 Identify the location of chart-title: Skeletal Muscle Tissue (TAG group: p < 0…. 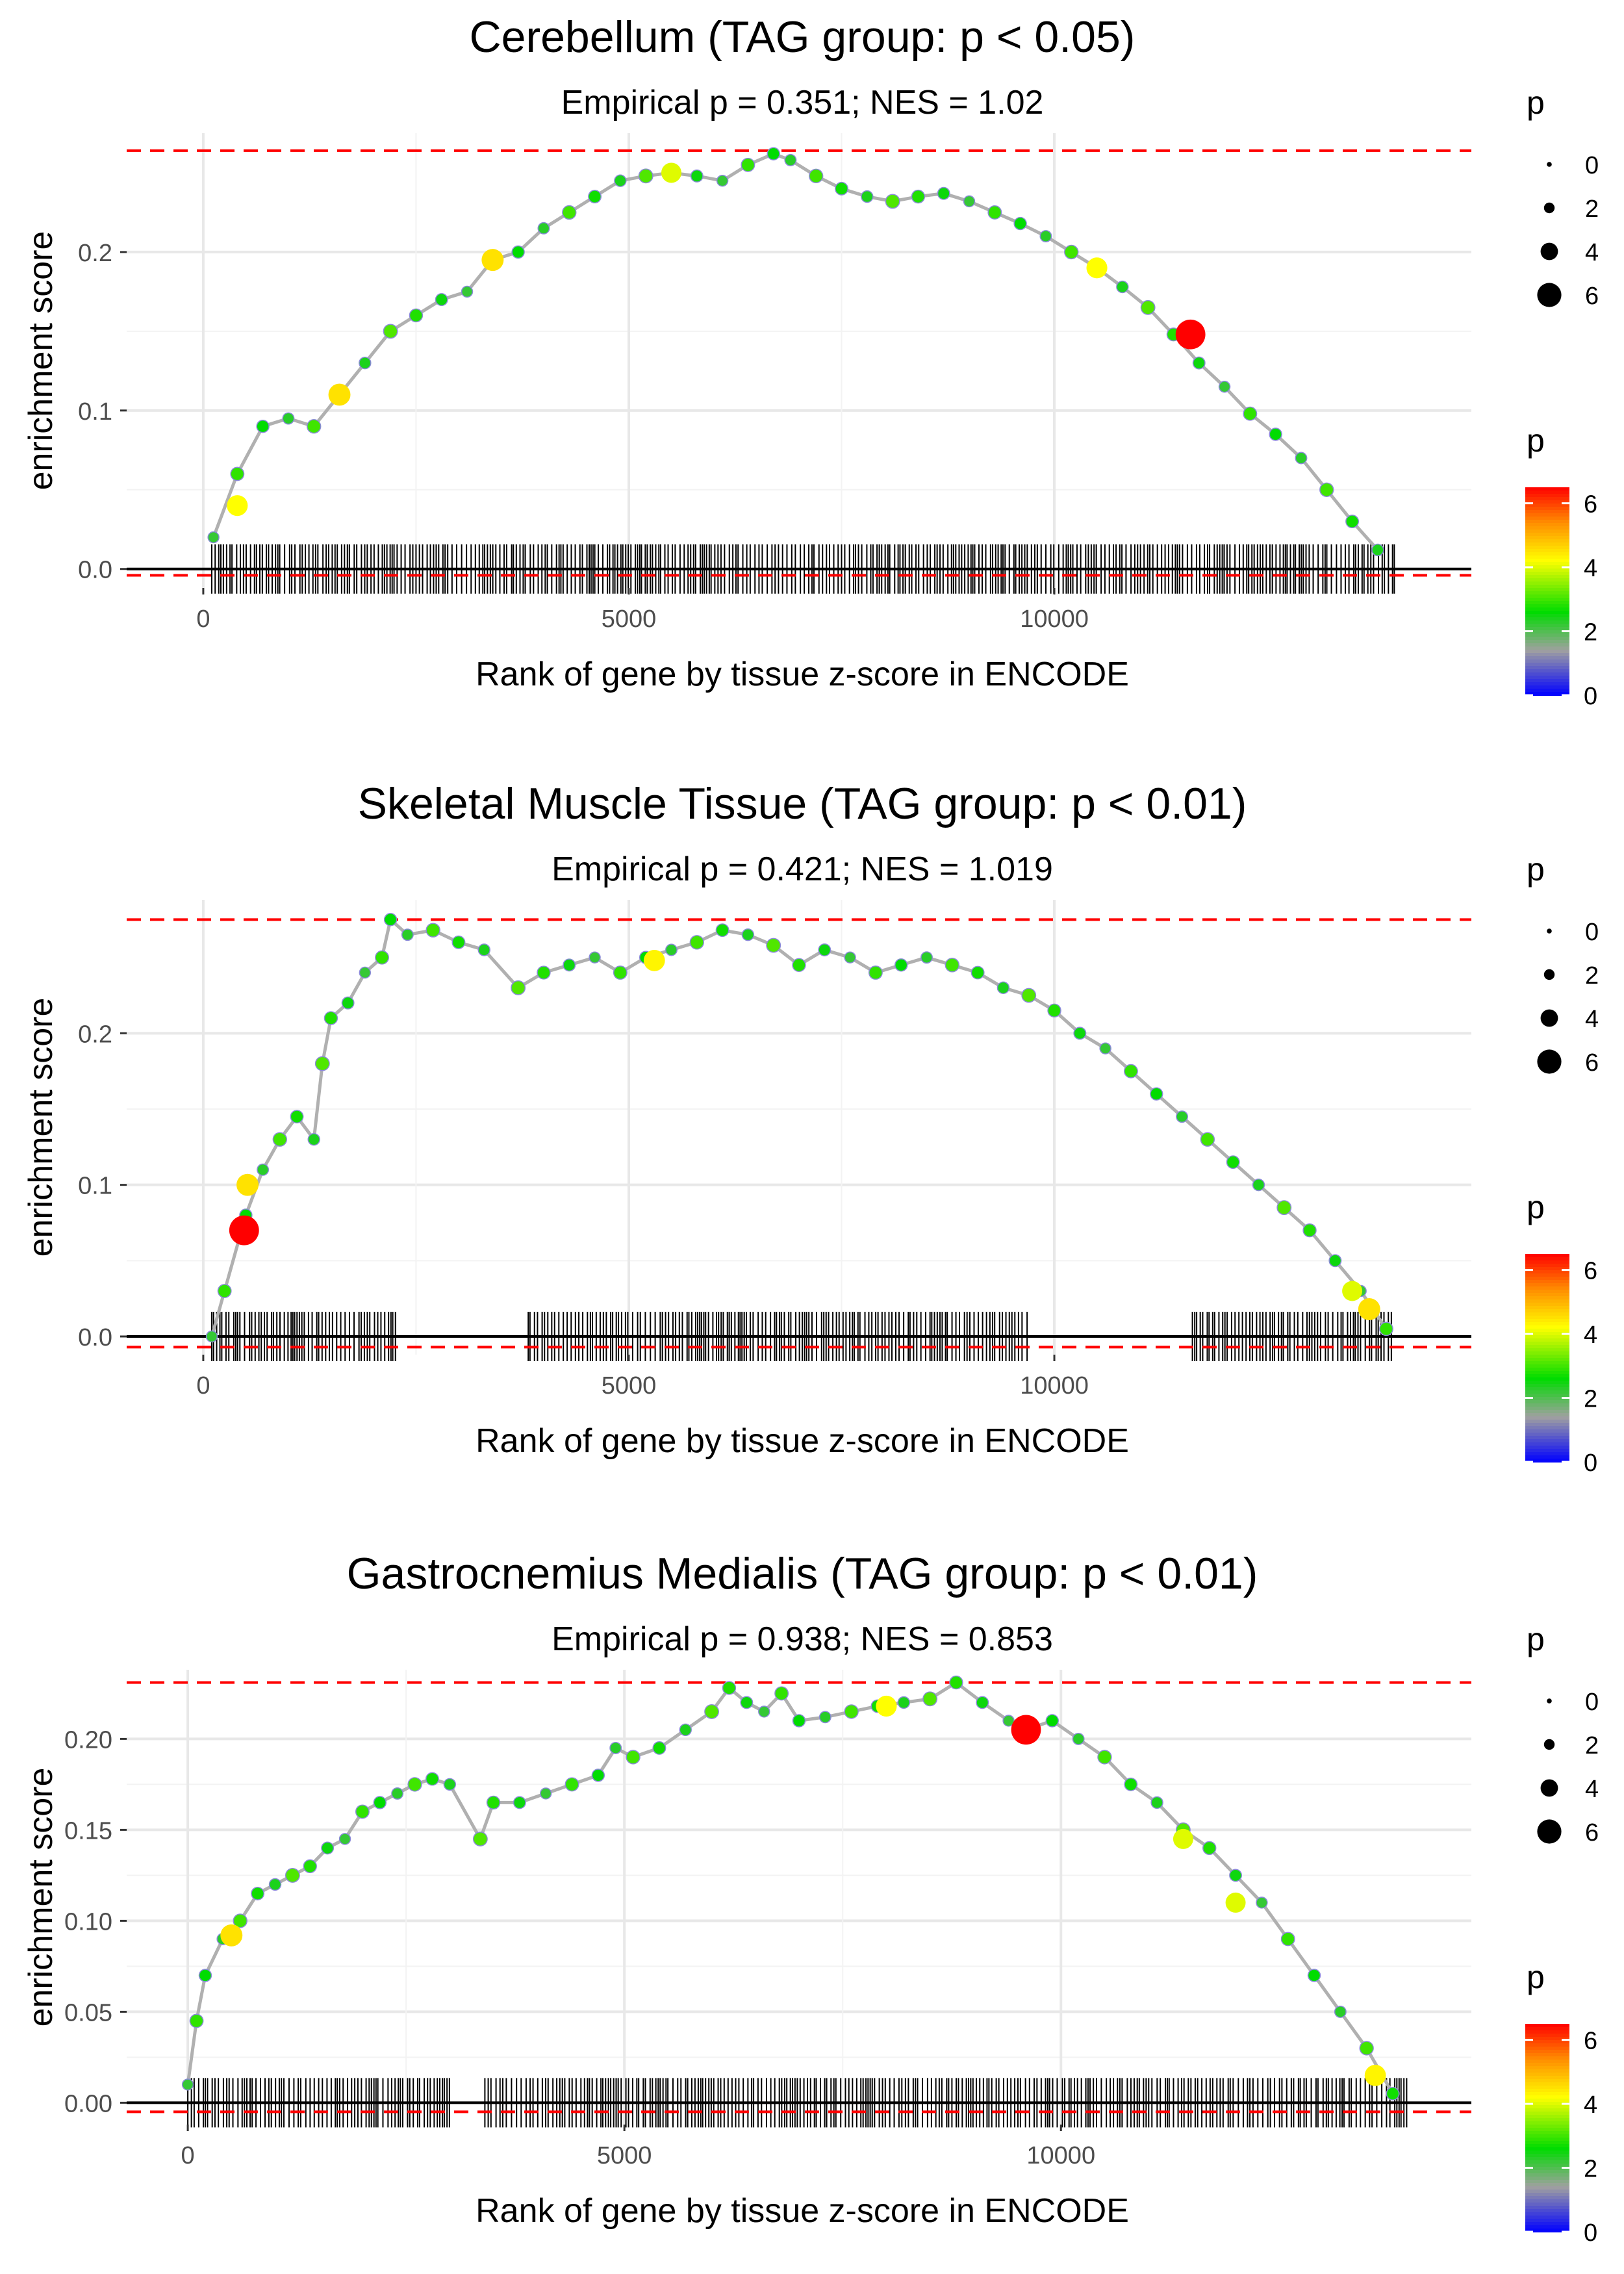
(802, 803).